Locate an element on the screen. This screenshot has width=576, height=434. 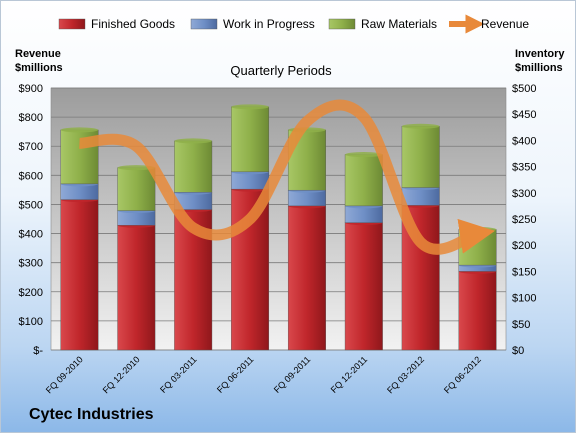
y-left-tick-label: $600 is located at coordinates (31, 176).